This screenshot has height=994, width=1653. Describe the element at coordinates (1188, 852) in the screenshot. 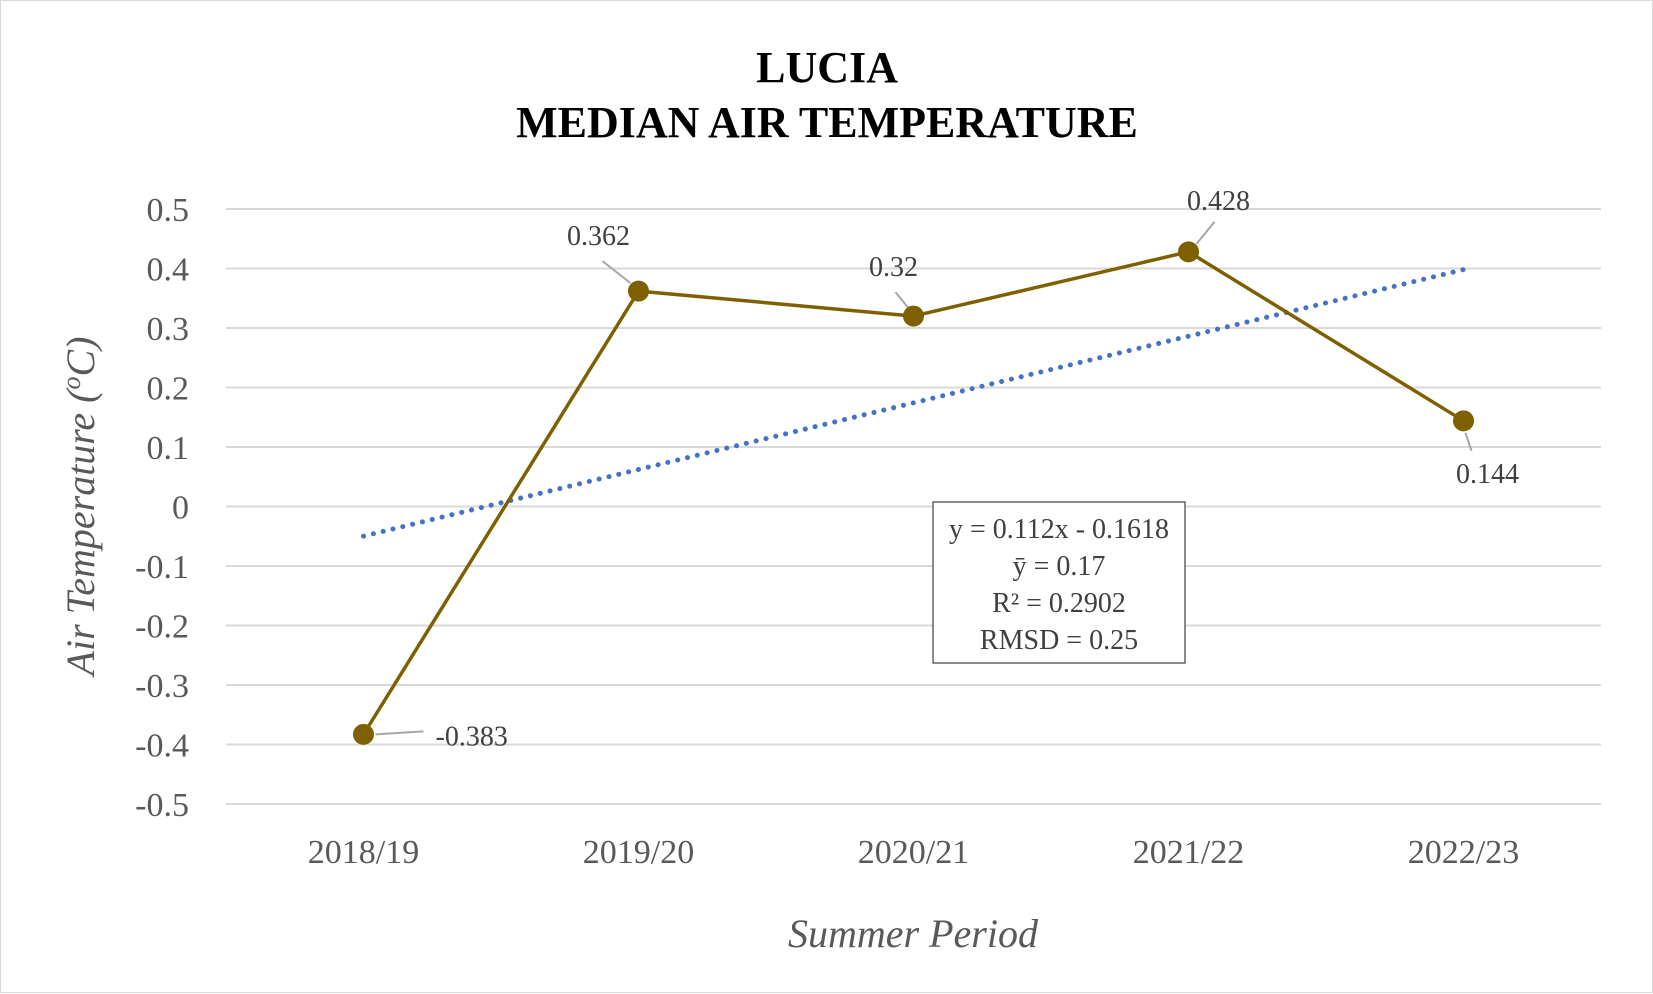

I see `x-tick-label: 2021/22` at that location.